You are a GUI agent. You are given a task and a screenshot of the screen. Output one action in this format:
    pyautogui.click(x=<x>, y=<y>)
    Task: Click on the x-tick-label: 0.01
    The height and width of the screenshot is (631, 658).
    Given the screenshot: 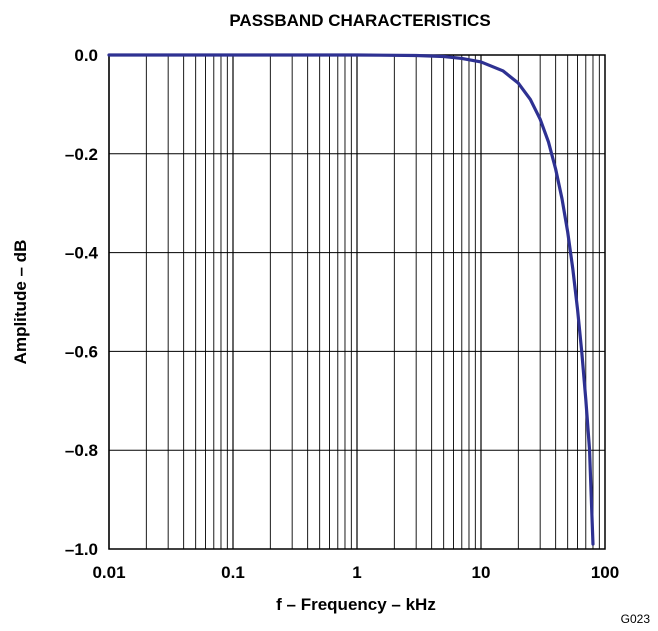 What is the action you would take?
    pyautogui.click(x=108, y=572)
    